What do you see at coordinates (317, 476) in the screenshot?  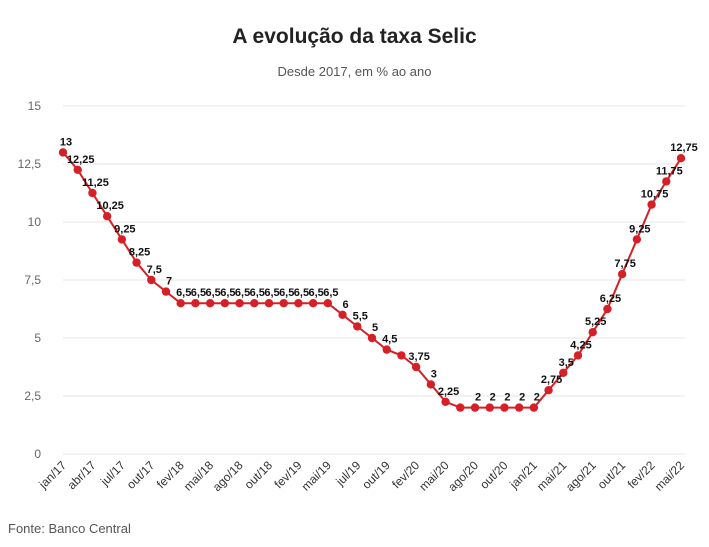 I see `x-tick-label: mai/19` at bounding box center [317, 476].